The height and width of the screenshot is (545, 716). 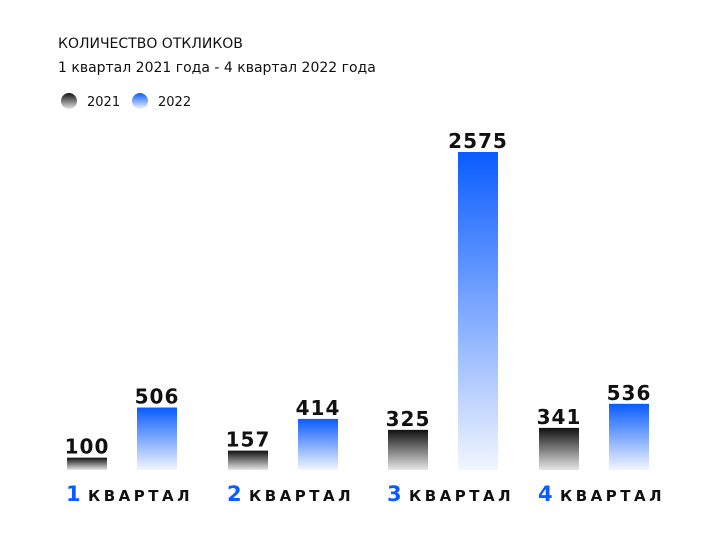 I want to click on x-tick-label: 2 КВАРТАЛ, so click(x=290, y=494).